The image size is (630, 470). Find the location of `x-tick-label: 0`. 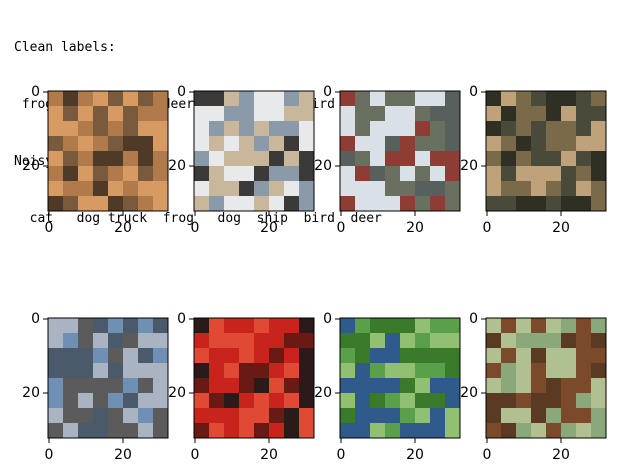

x-tick-label: 0 is located at coordinates (341, 228).